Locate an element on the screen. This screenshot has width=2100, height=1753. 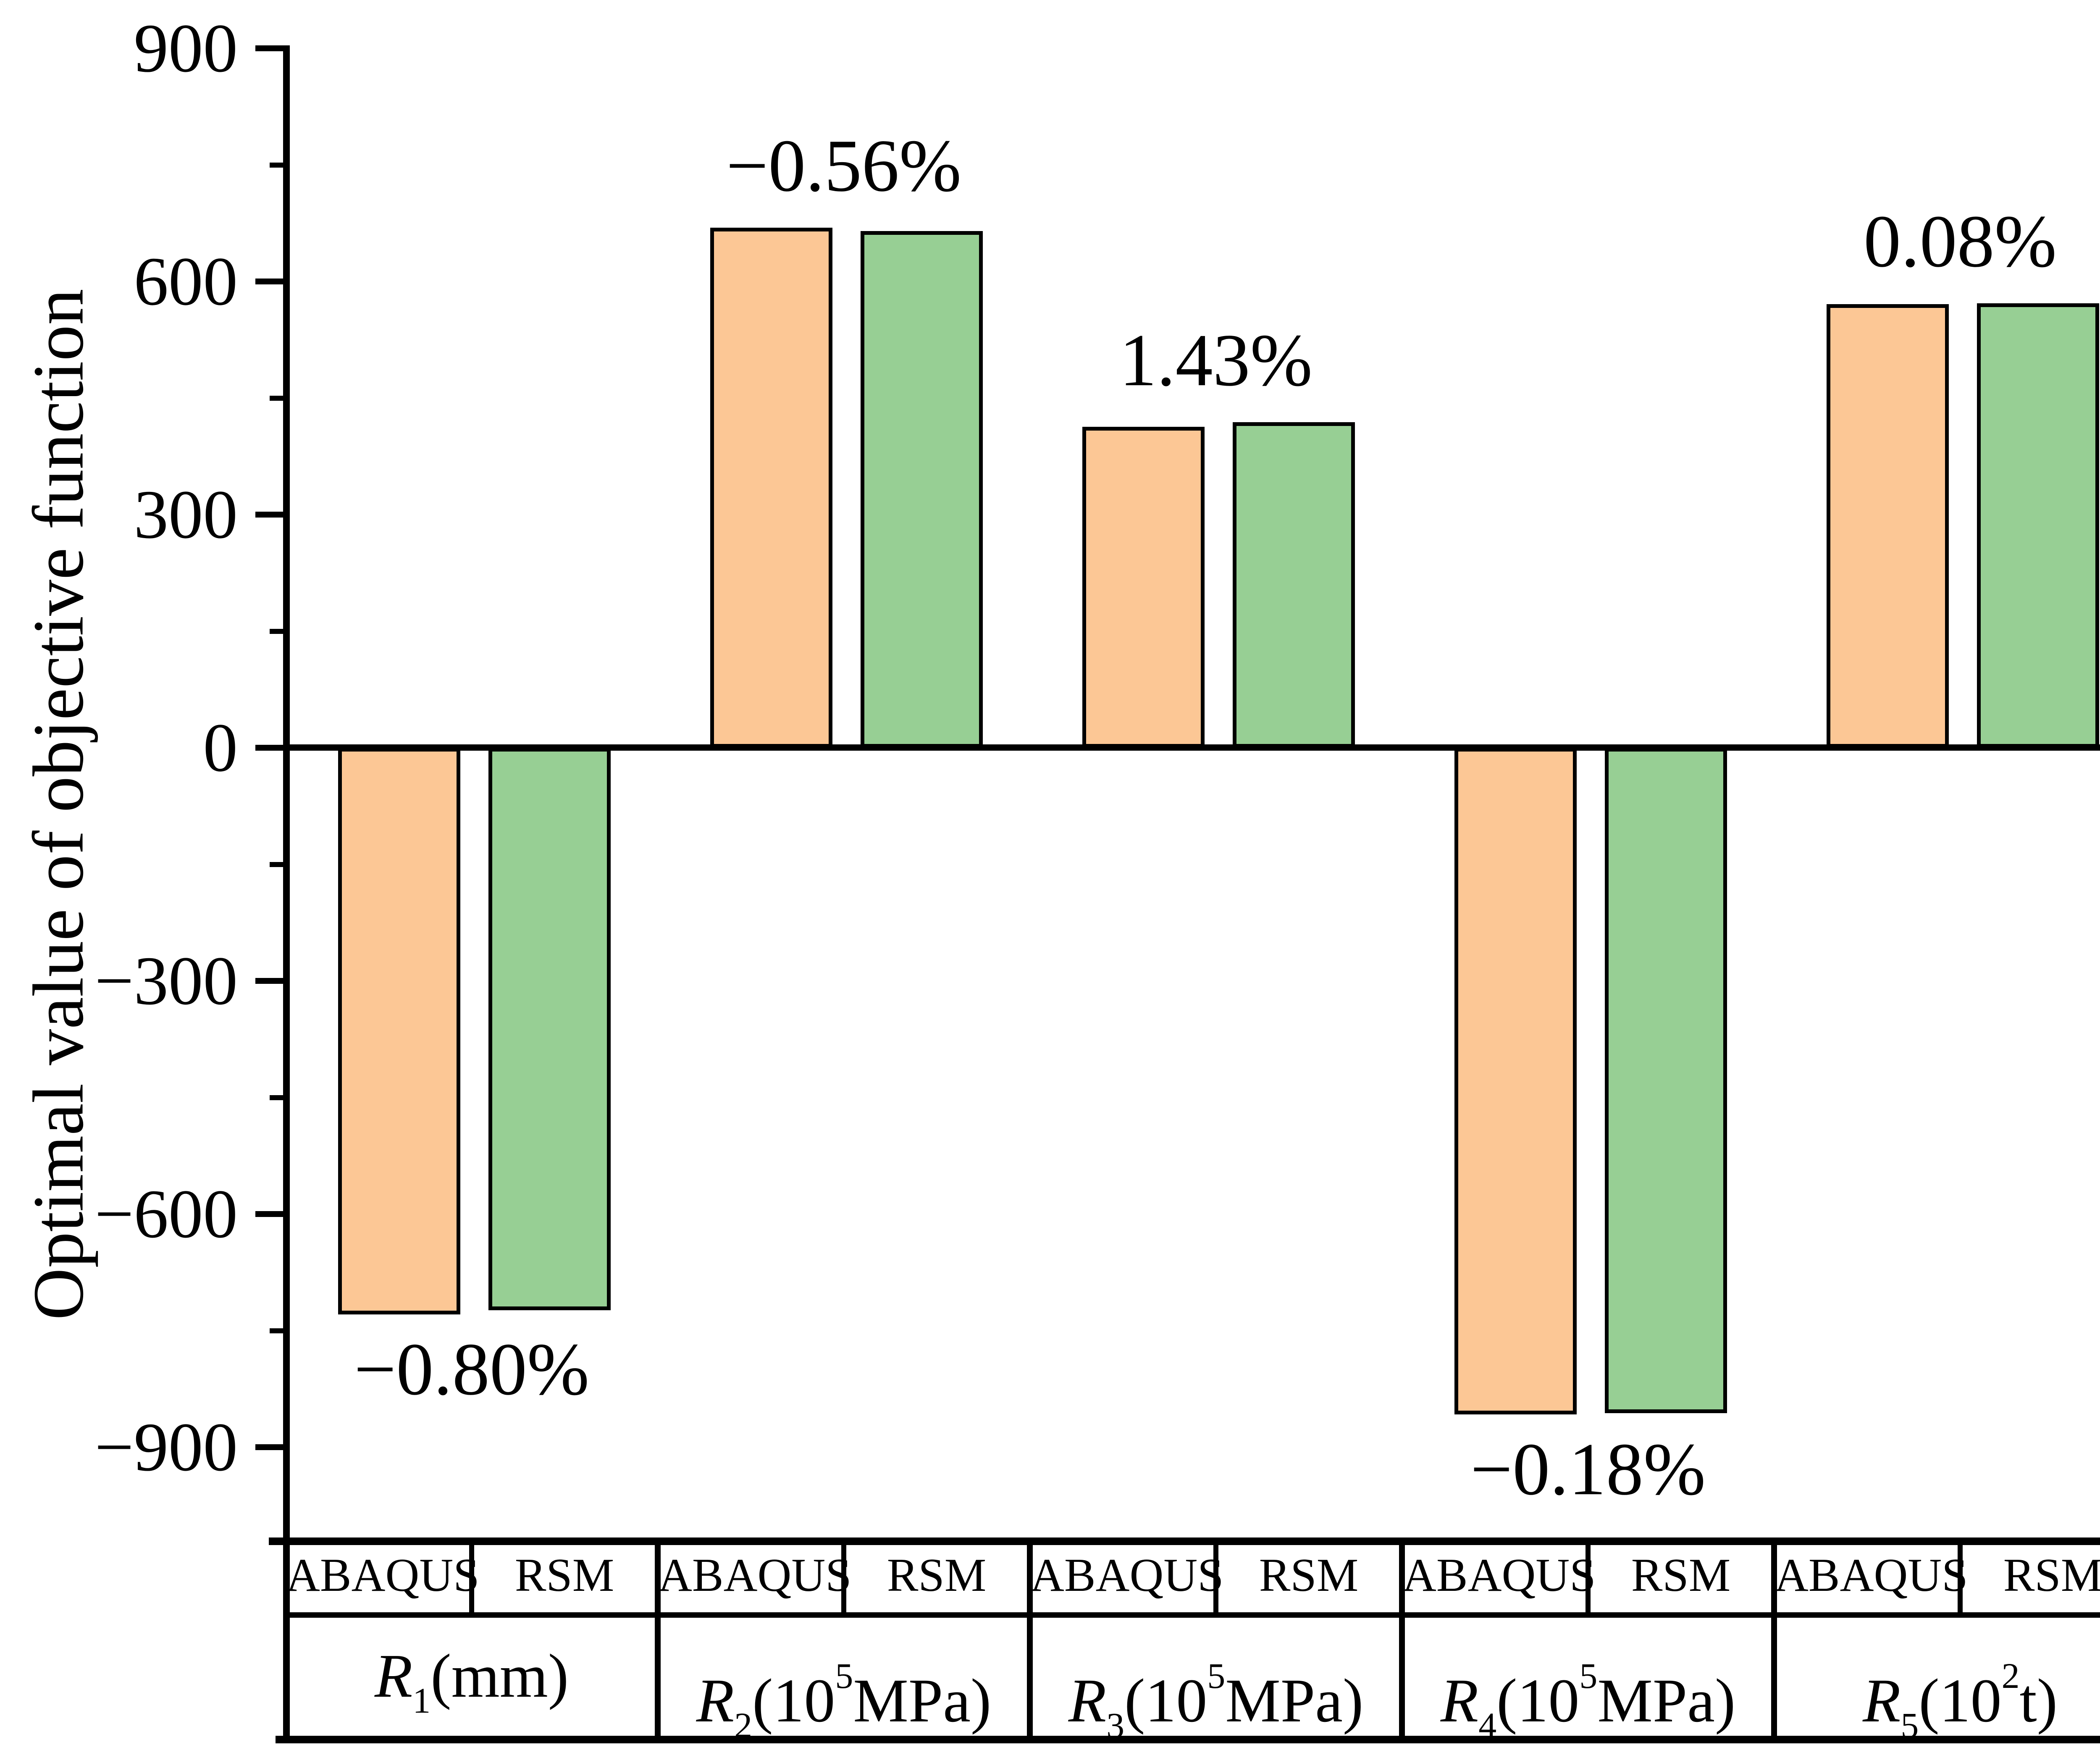
table-mid-border is located at coordinates (1193, 1615).